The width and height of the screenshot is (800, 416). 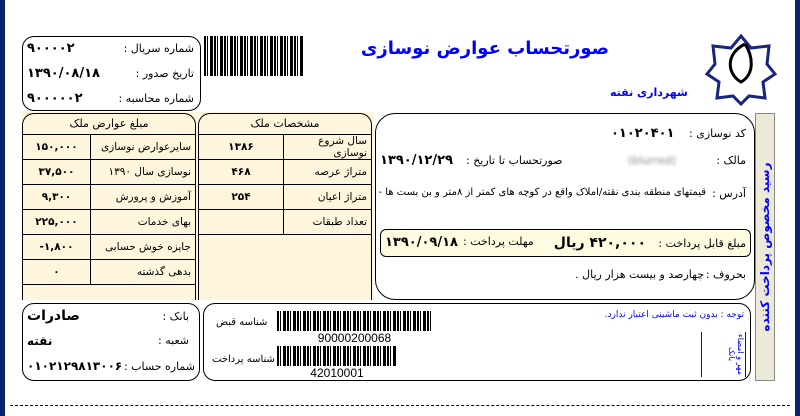 I want to click on property-label: تعداد طبقات, so click(x=327, y=222).